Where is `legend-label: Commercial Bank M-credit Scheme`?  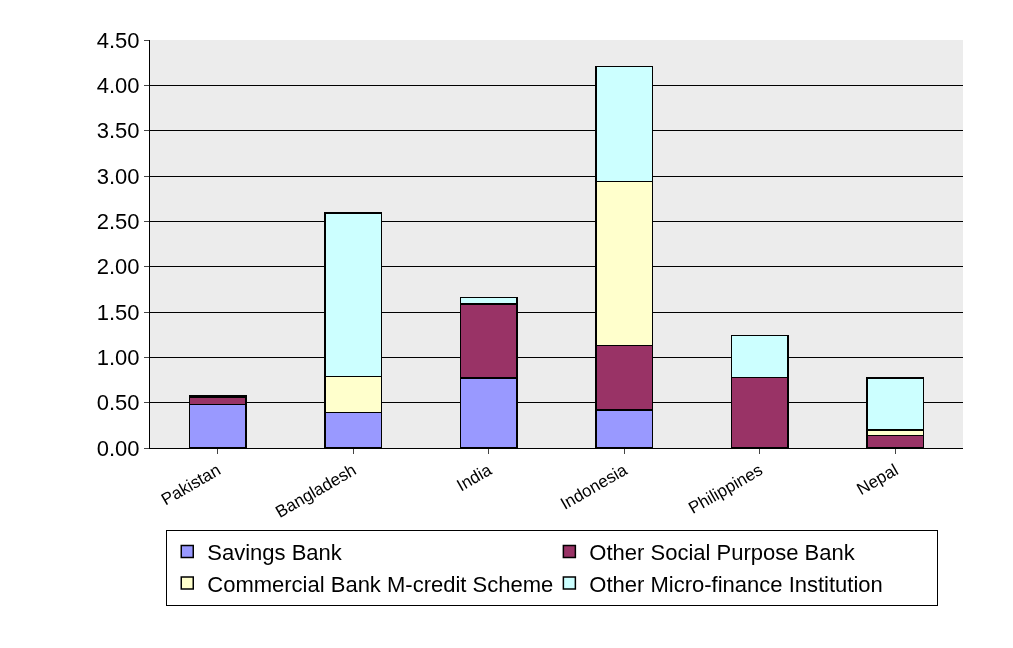
legend-label: Commercial Bank M-credit Scheme is located at coordinates (380, 584).